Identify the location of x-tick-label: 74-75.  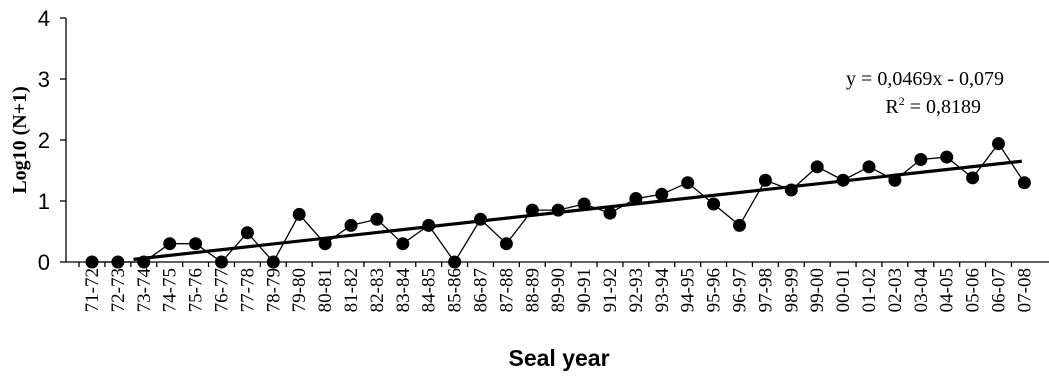
(170, 290).